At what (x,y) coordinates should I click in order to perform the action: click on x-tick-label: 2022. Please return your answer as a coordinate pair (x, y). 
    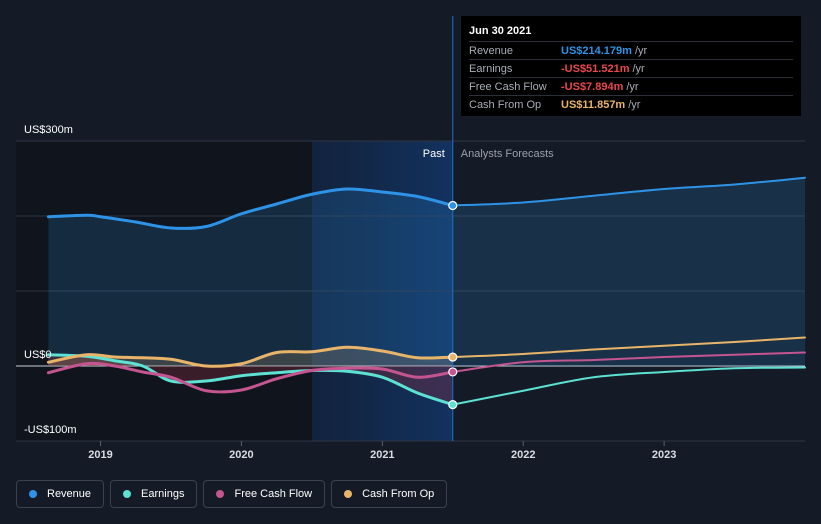
    Looking at the image, I should click on (523, 455).